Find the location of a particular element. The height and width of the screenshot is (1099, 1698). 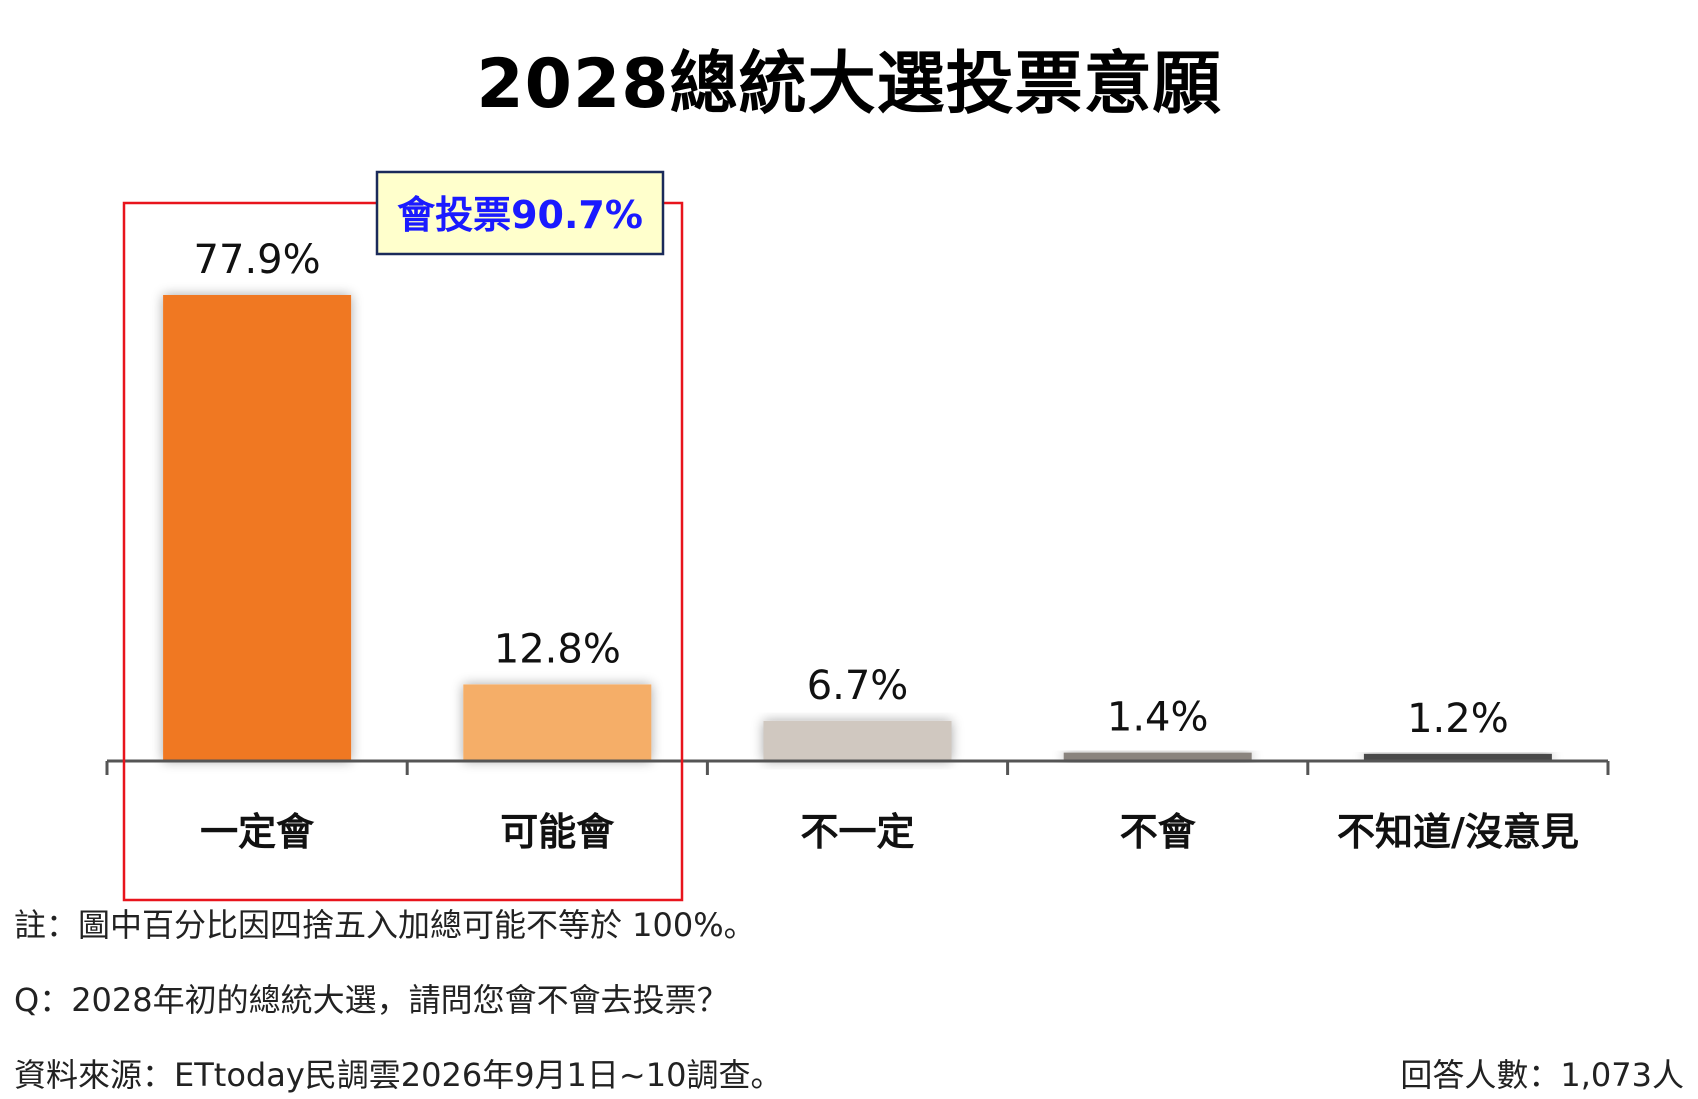

category-label: 不知道/沒意見 is located at coordinates (1458, 832).